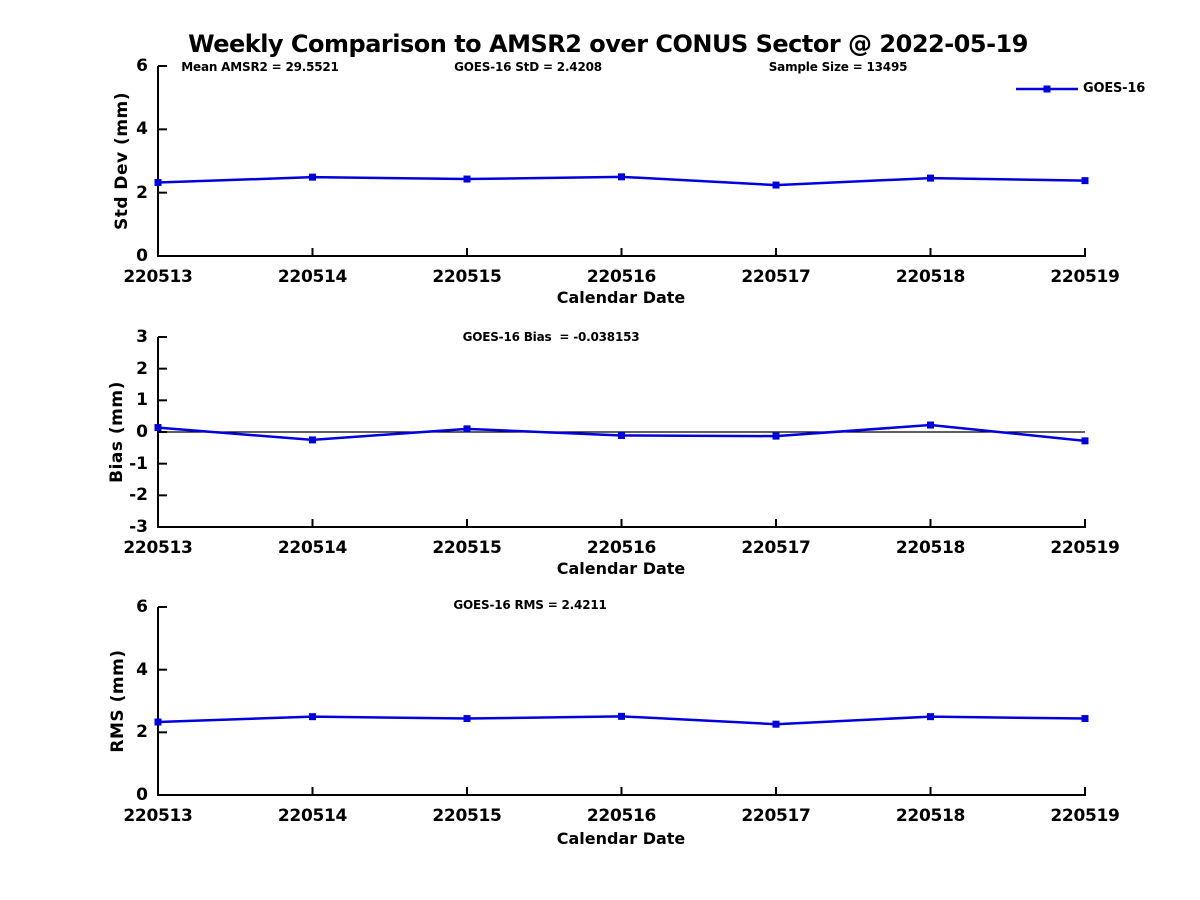  Describe the element at coordinates (1114, 88) in the screenshot. I see `legend-label: GOES-16` at that location.